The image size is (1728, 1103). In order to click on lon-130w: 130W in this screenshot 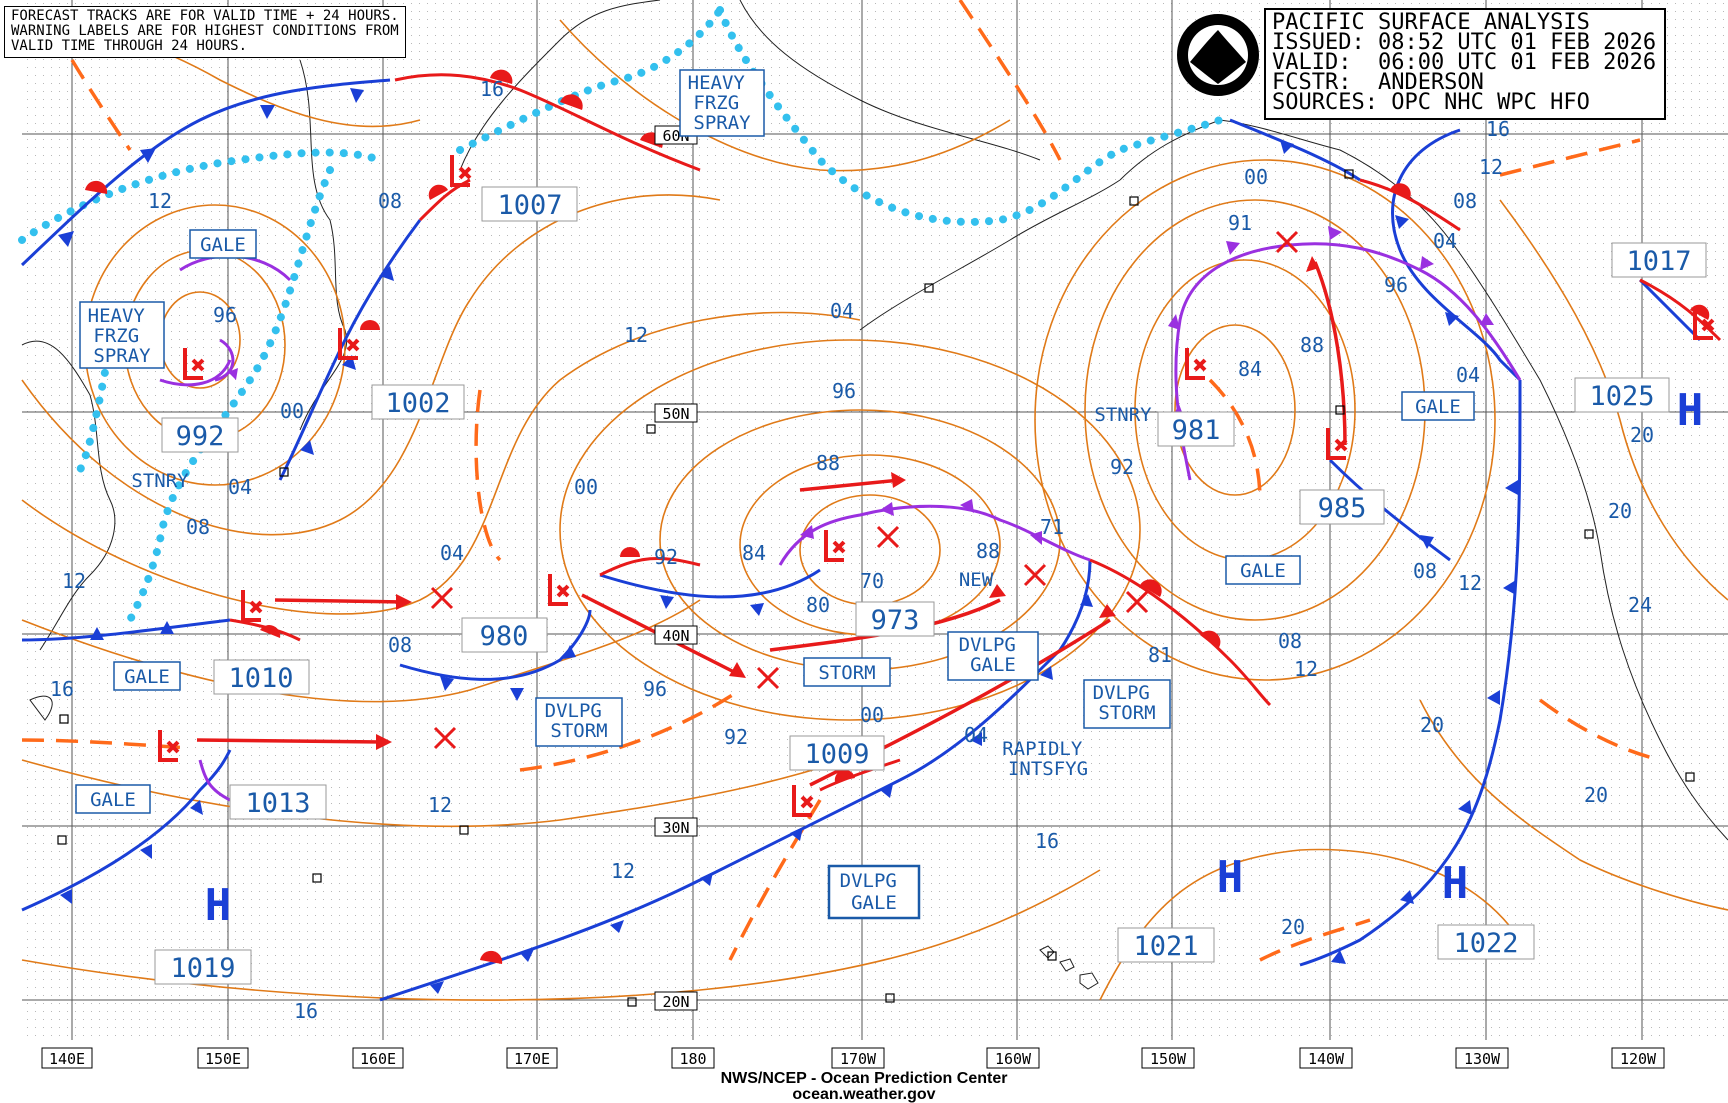, I will do `click(1482, 1059)`.